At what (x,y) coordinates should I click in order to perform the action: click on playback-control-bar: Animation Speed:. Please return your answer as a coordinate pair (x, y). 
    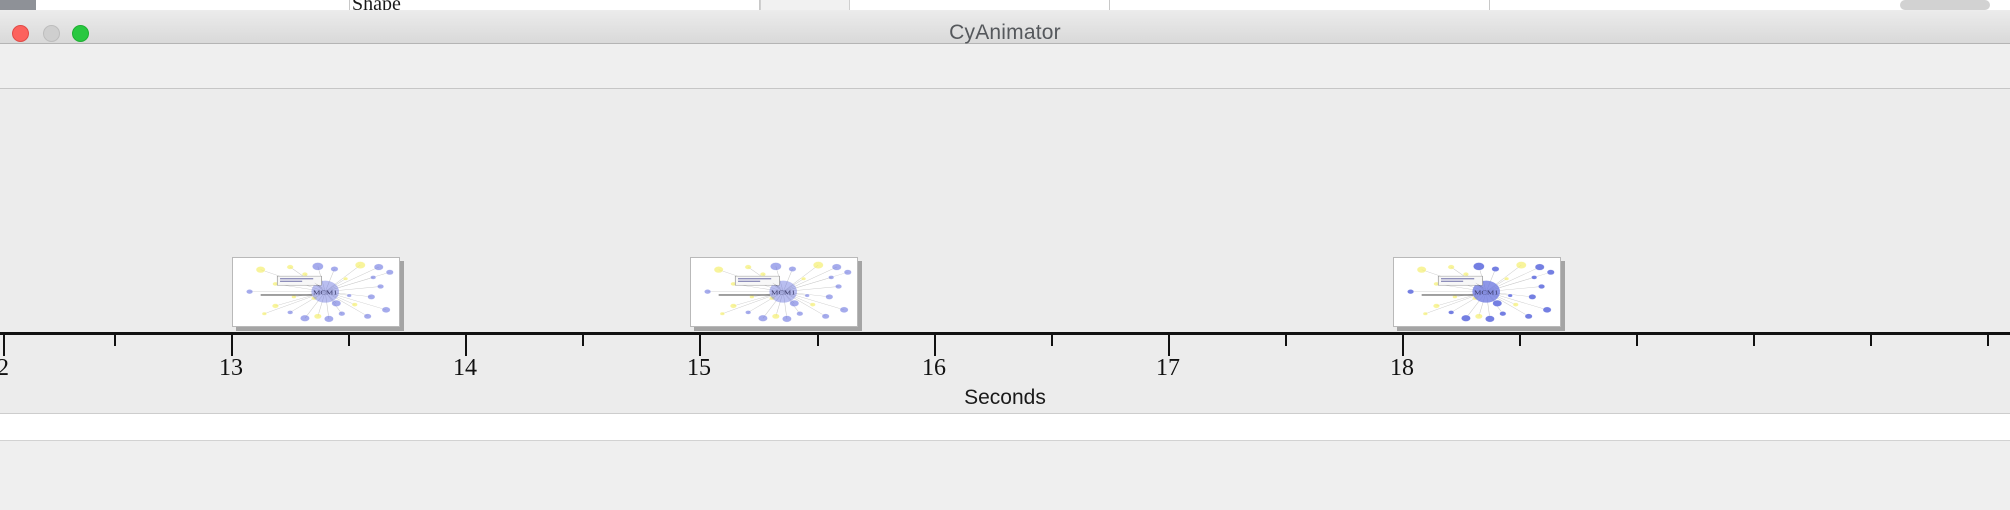
    Looking at the image, I should click on (1005, 475).